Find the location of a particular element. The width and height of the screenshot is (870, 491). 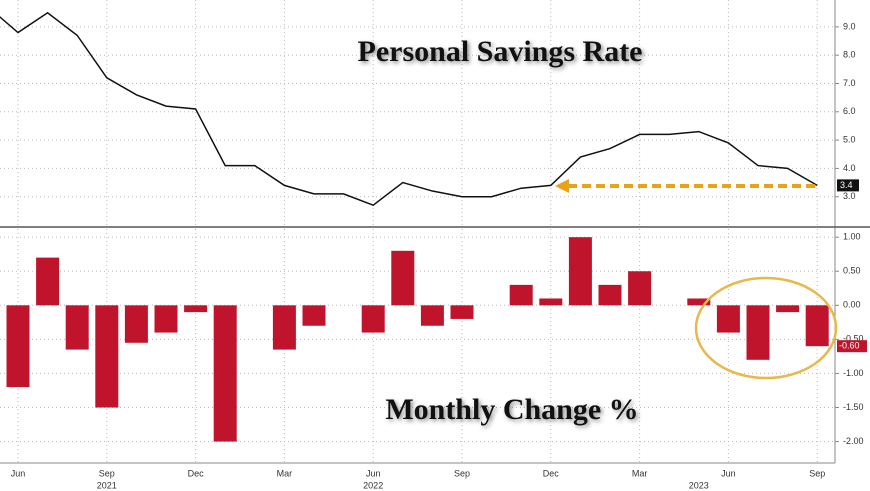

y-tick-label: 1.00 is located at coordinates (852, 237).